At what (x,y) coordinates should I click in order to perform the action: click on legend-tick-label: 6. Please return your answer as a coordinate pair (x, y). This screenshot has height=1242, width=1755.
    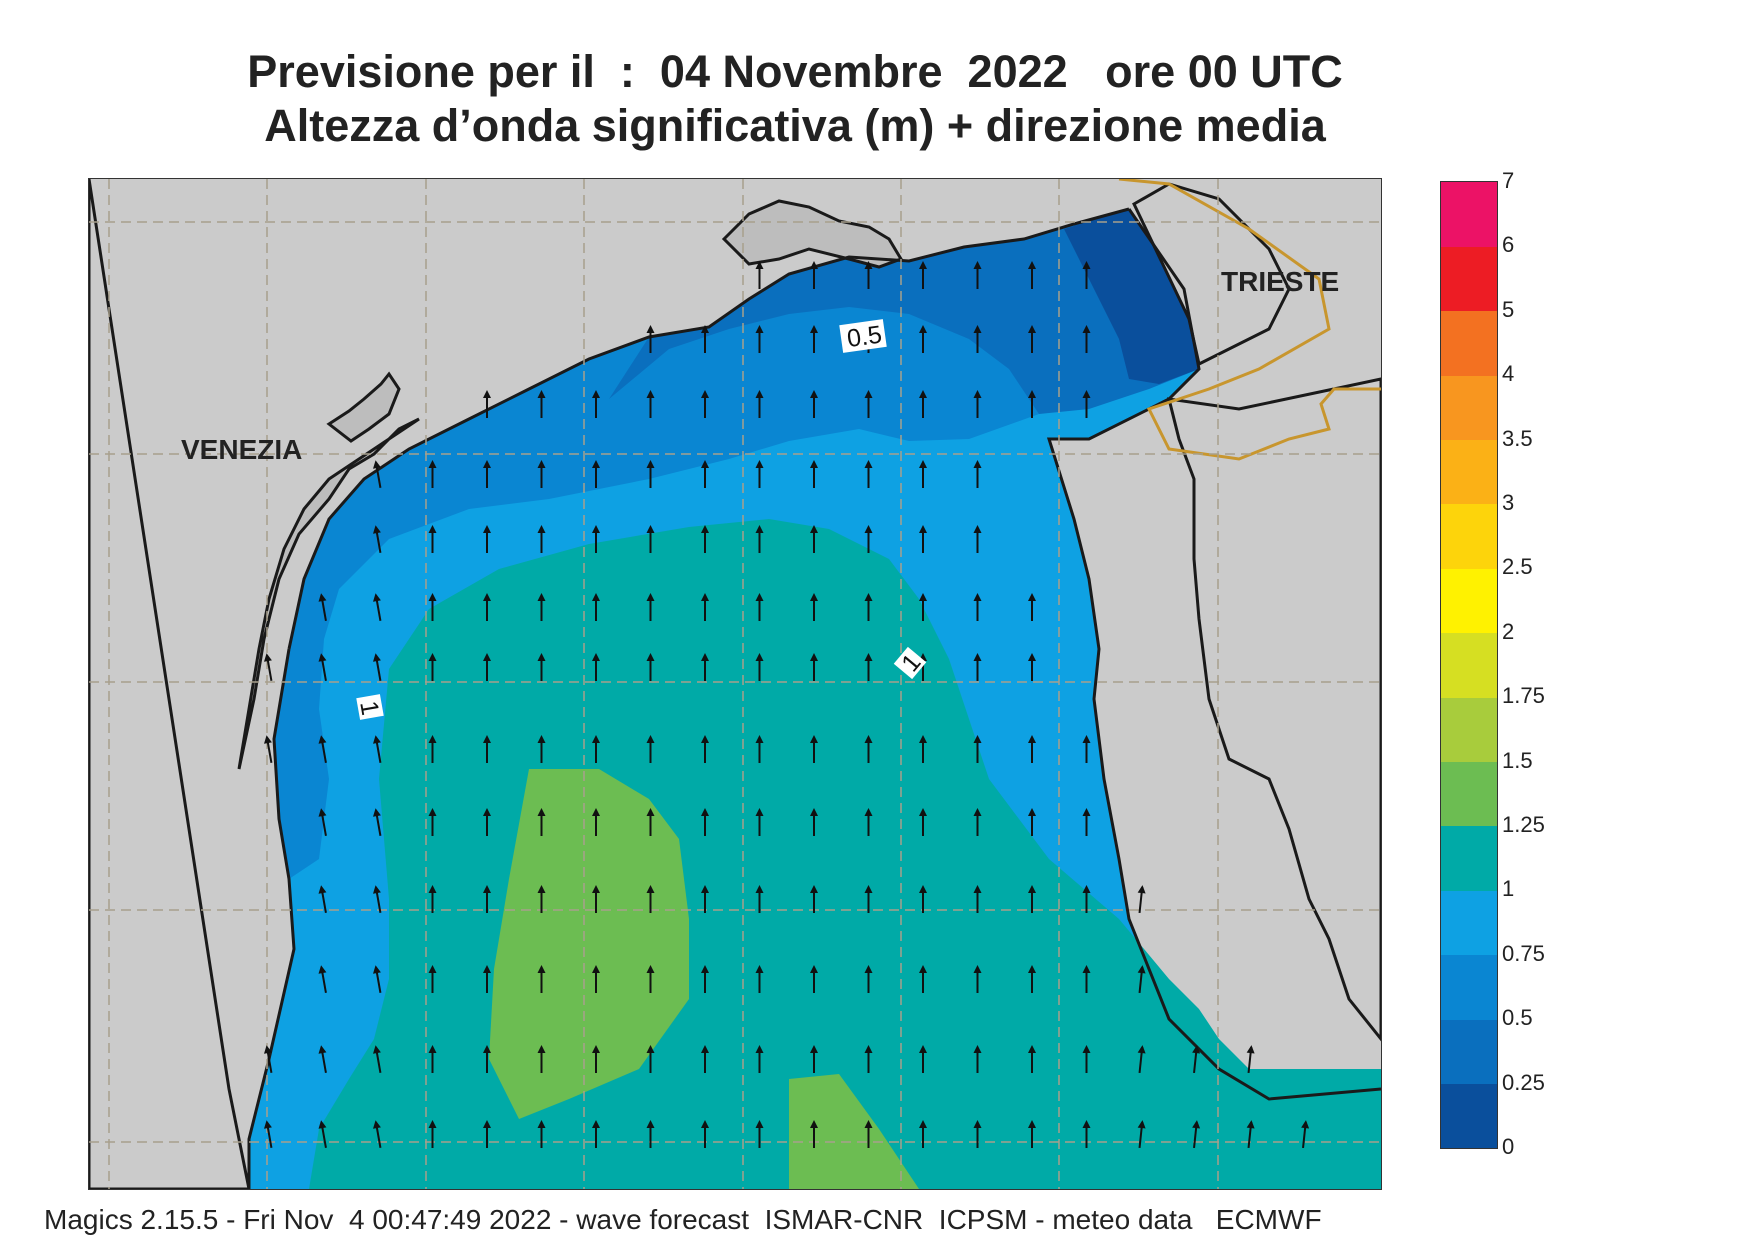
    Looking at the image, I should click on (1508, 245).